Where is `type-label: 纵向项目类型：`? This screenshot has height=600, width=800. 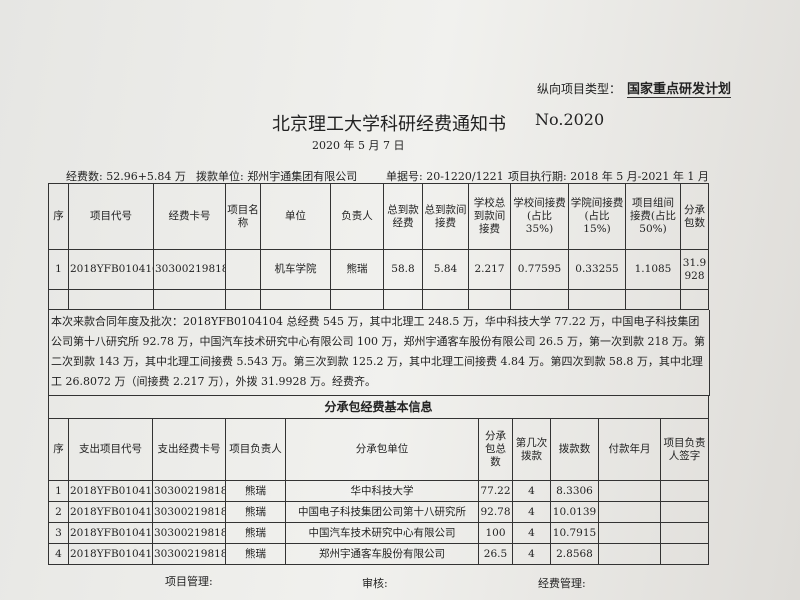 type-label: 纵向项目类型： is located at coordinates (579, 89).